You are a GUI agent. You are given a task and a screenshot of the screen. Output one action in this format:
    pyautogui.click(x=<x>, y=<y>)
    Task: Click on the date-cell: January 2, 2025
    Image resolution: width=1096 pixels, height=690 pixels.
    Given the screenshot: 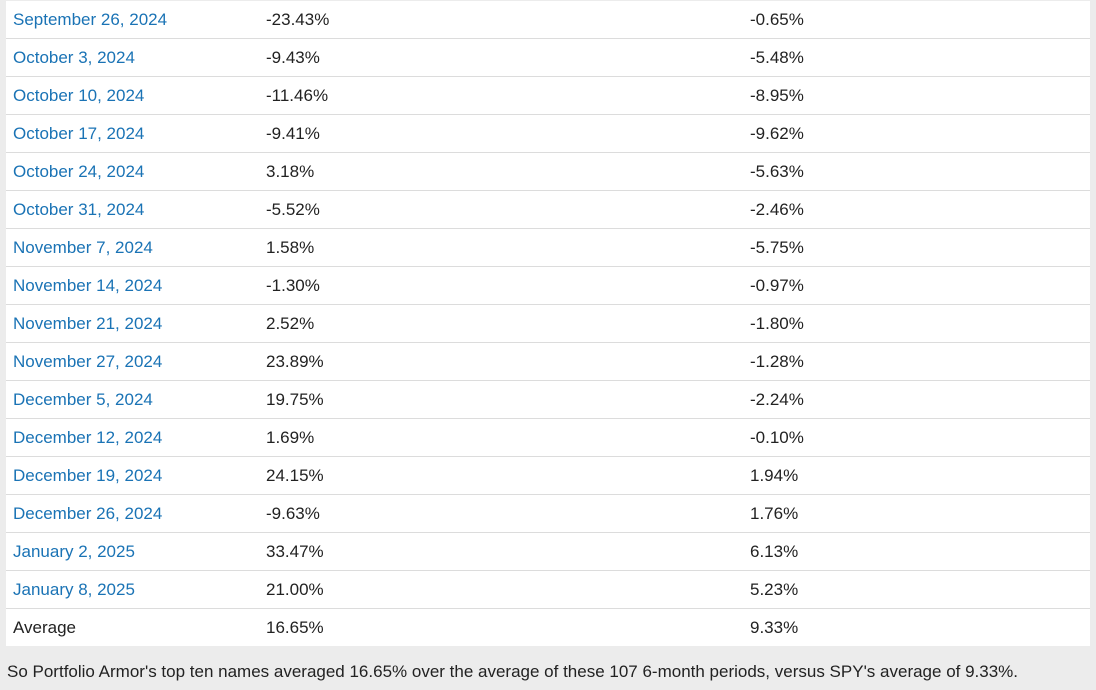 What is the action you would take?
    pyautogui.click(x=136, y=551)
    